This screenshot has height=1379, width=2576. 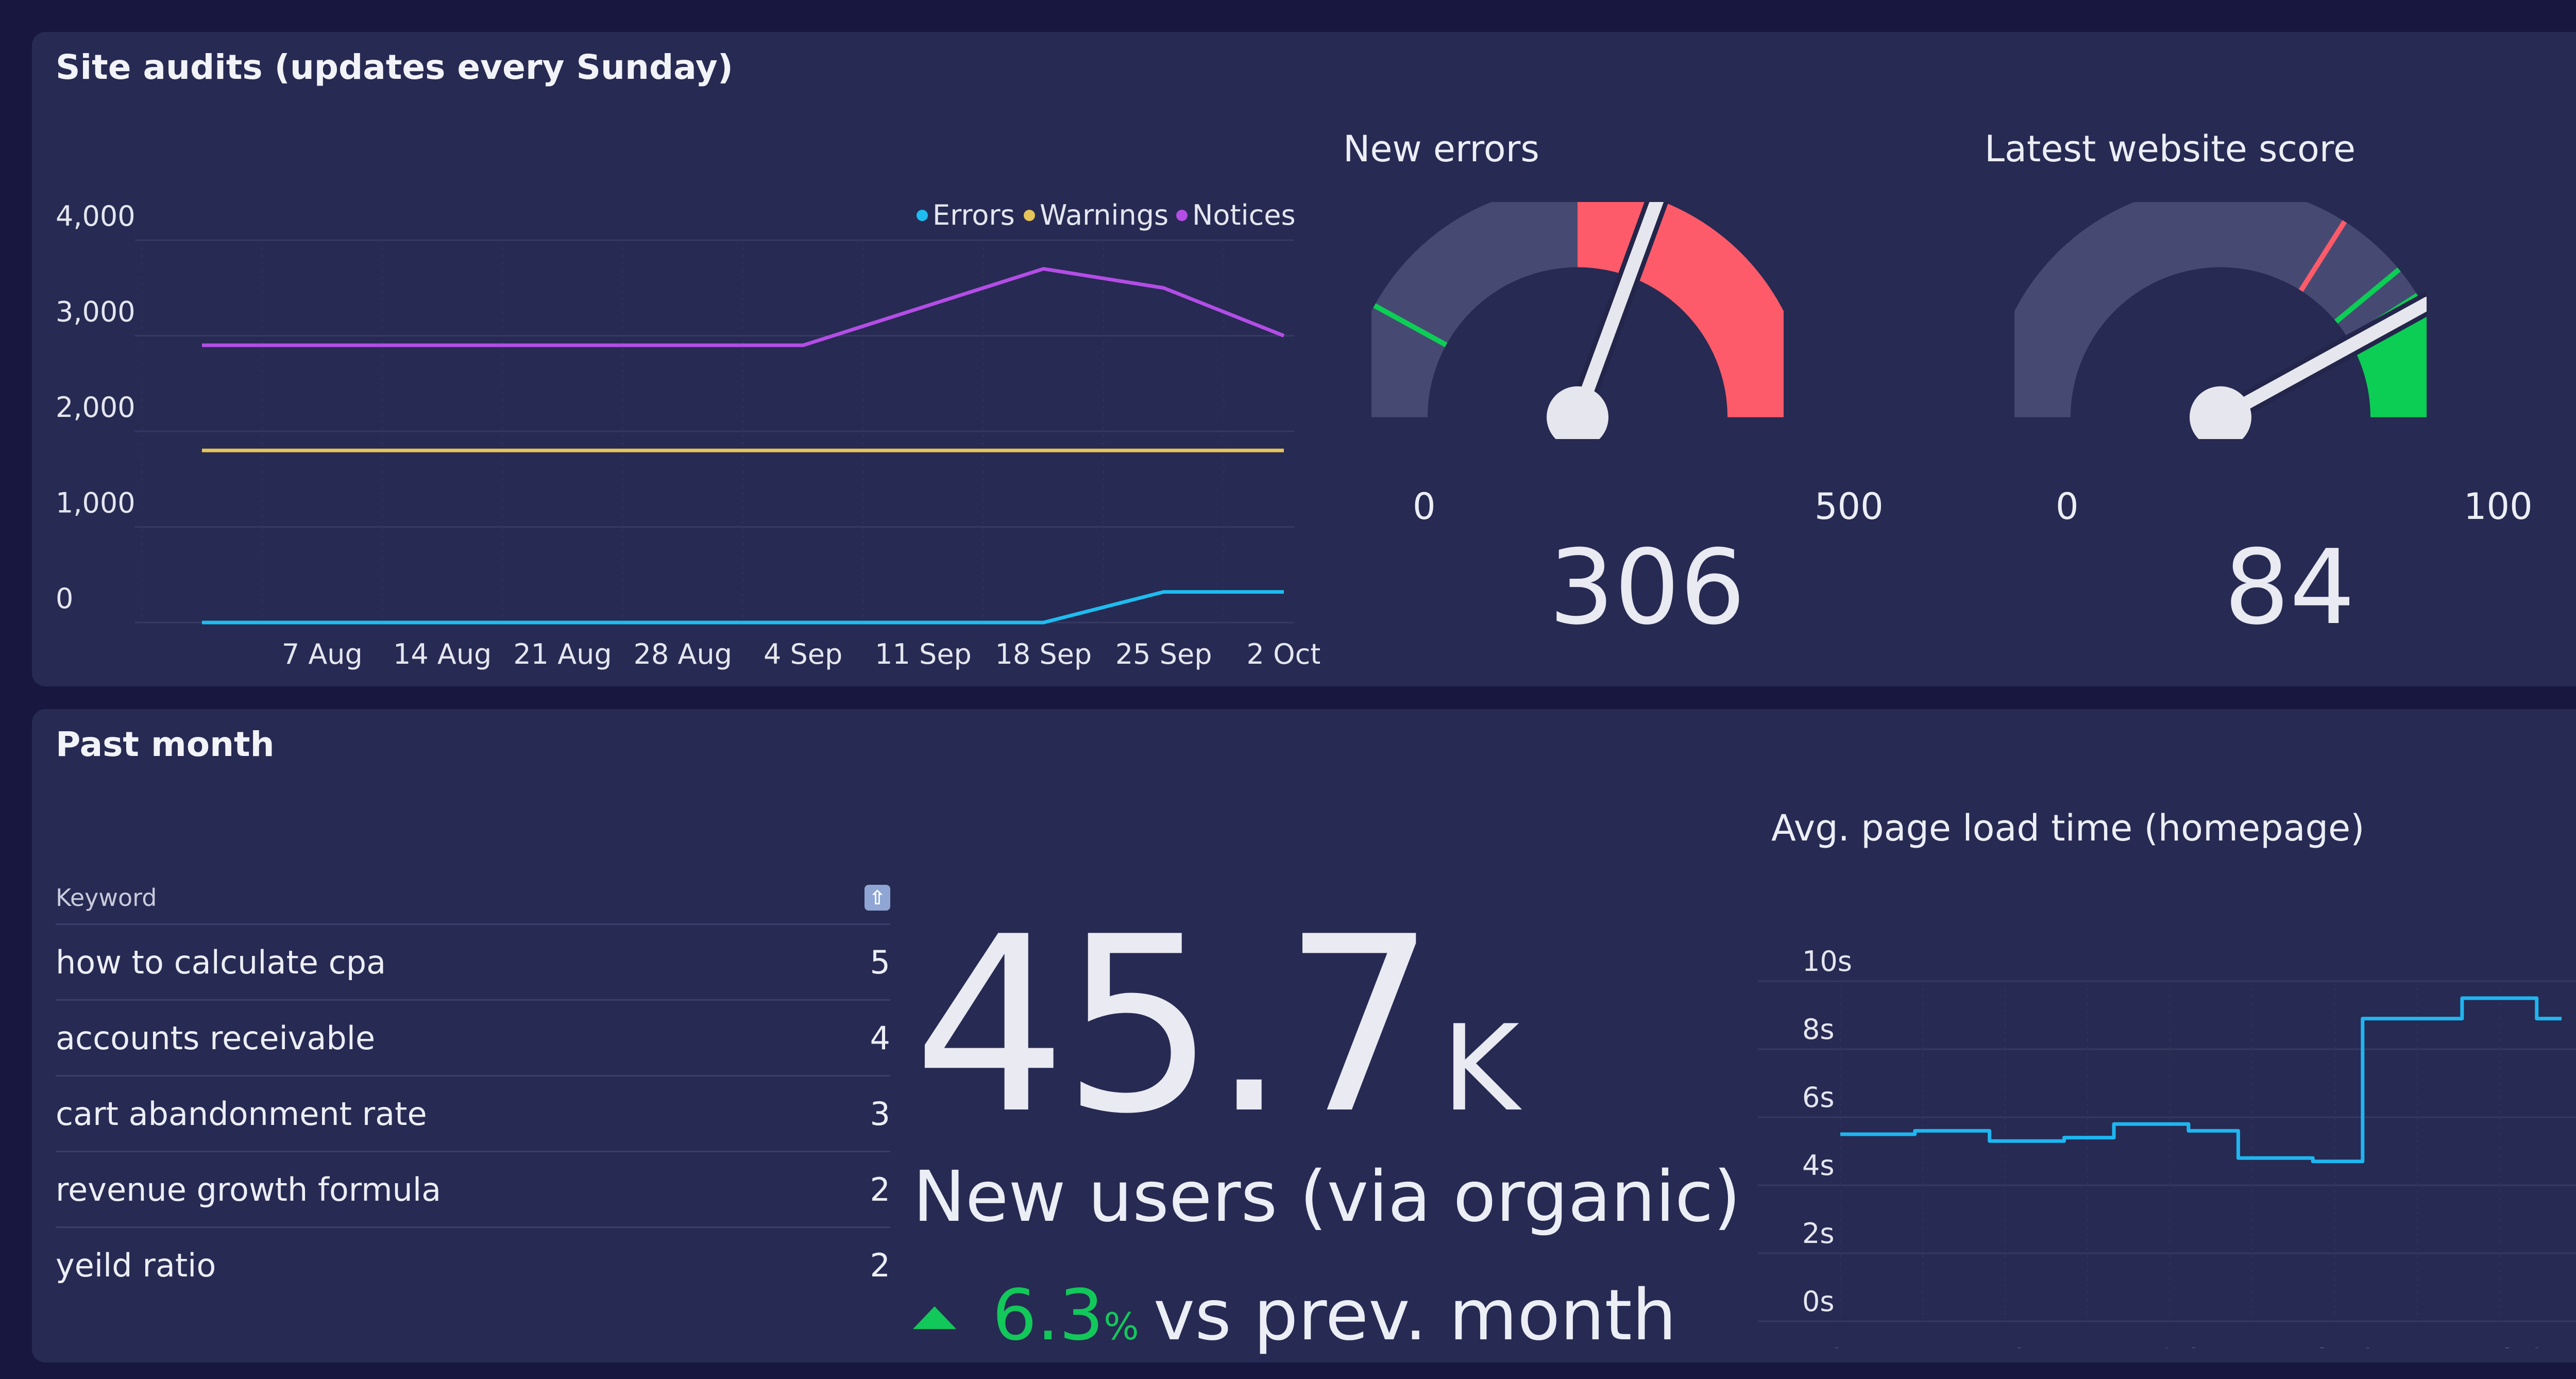 I want to click on delta-value: 6.3, so click(x=1048, y=1315).